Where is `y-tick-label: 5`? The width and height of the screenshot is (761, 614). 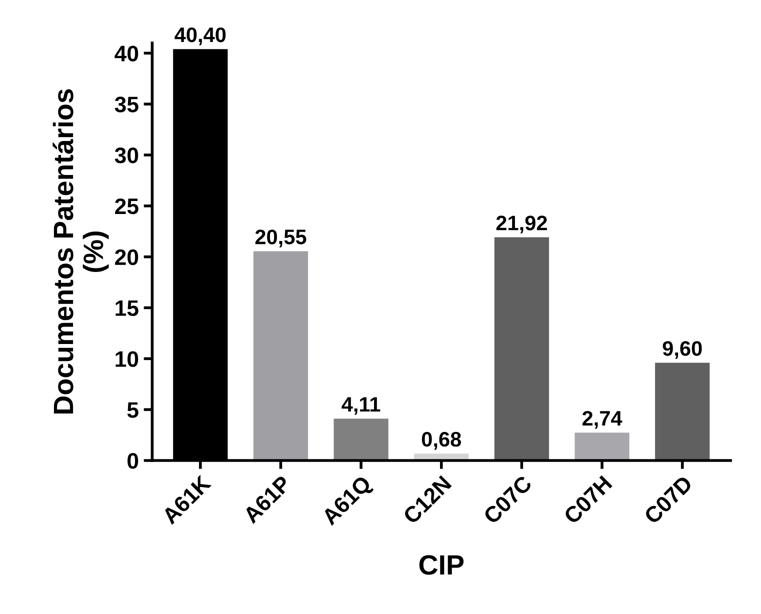
y-tick-label: 5 is located at coordinates (132, 410).